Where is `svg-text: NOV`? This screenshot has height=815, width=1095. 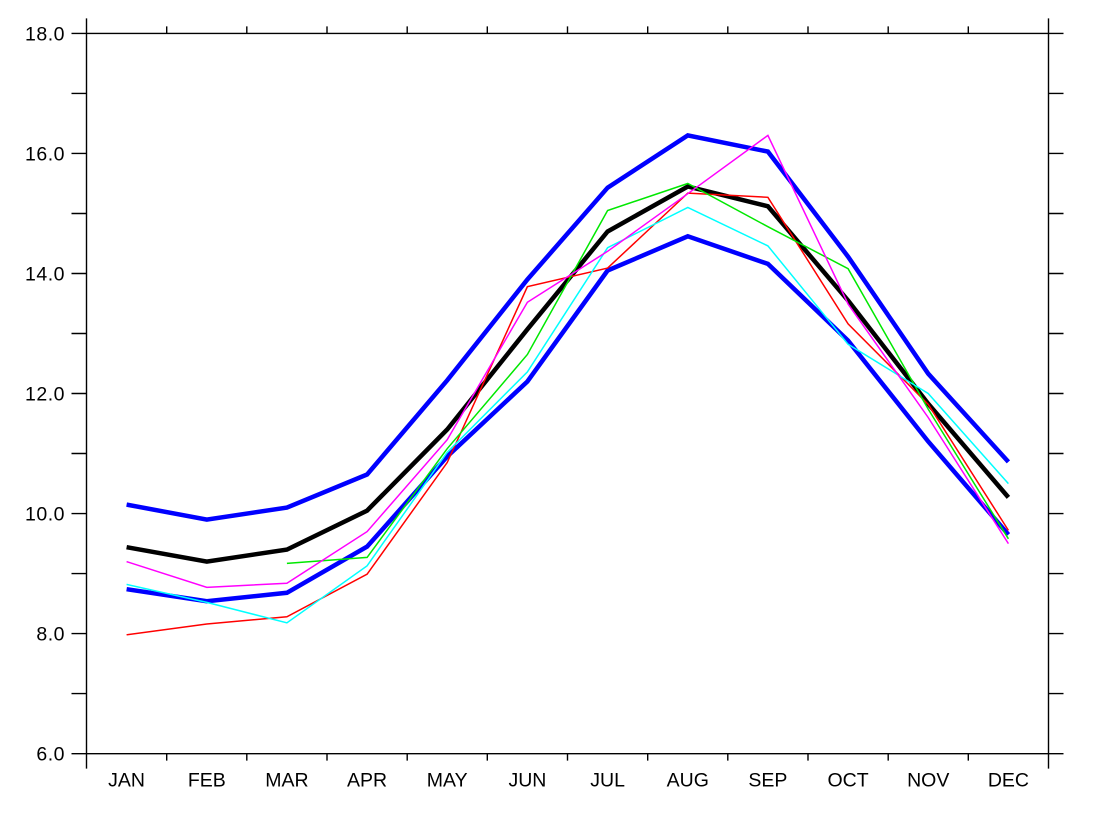
svg-text: NOV is located at coordinates (928, 780).